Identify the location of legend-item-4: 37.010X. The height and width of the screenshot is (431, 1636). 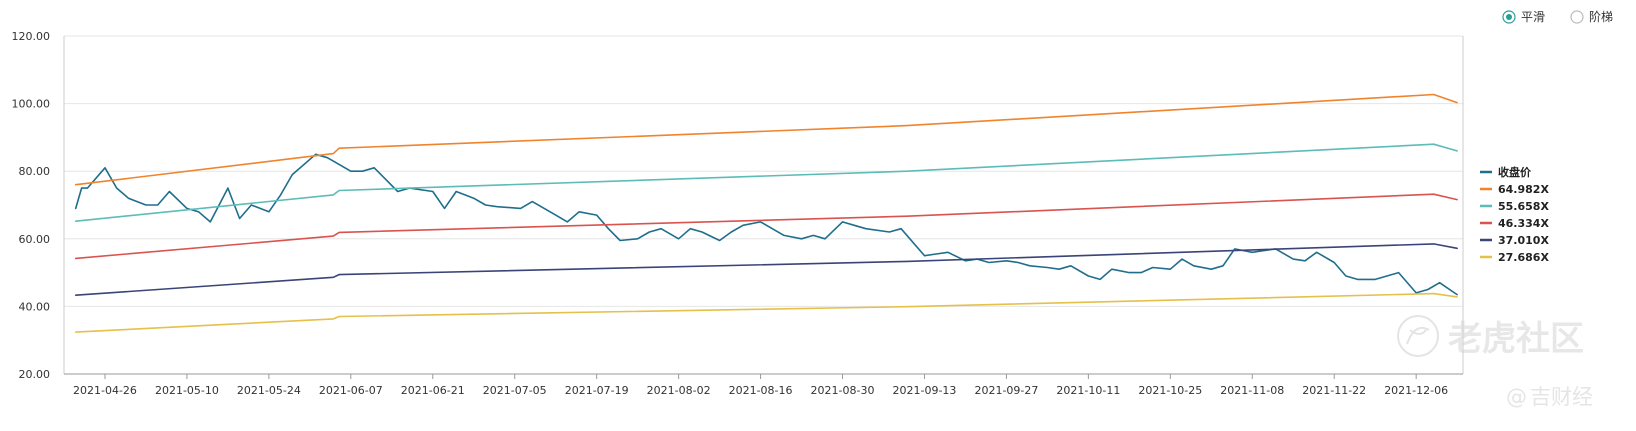
(1514, 240).